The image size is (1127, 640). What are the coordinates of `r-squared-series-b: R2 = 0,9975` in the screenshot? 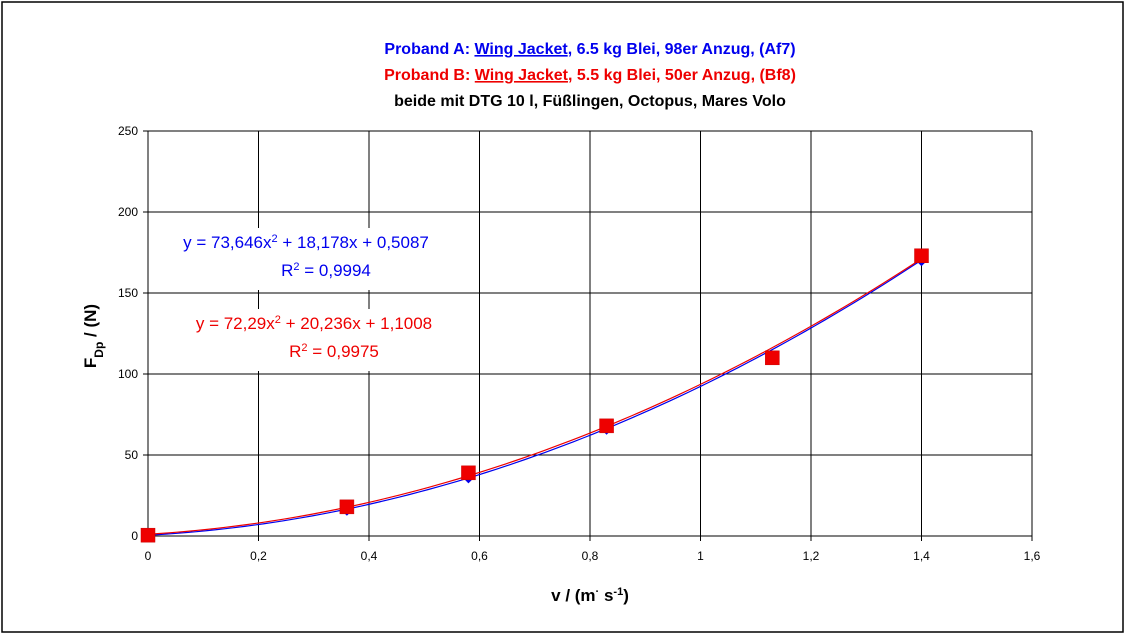 It's located at (334, 351).